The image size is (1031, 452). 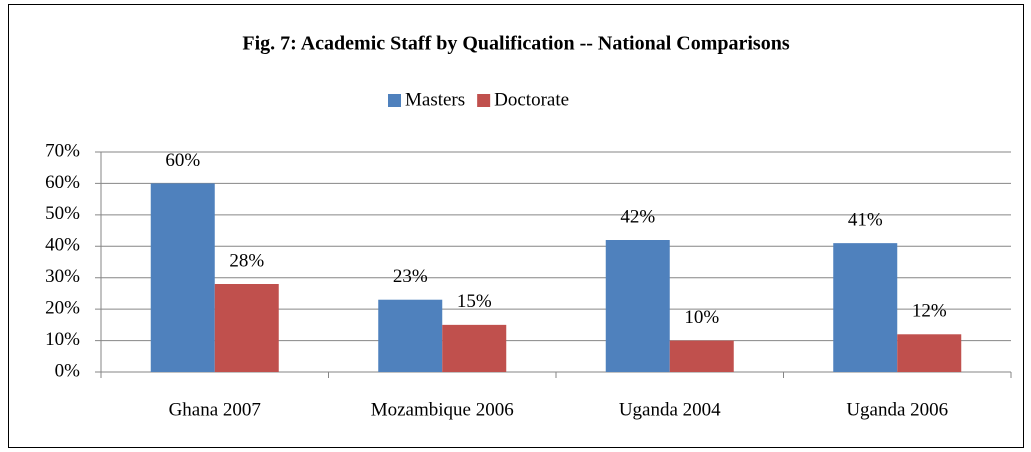 What do you see at coordinates (246, 260) in the screenshot?
I see `value-label: 28%` at bounding box center [246, 260].